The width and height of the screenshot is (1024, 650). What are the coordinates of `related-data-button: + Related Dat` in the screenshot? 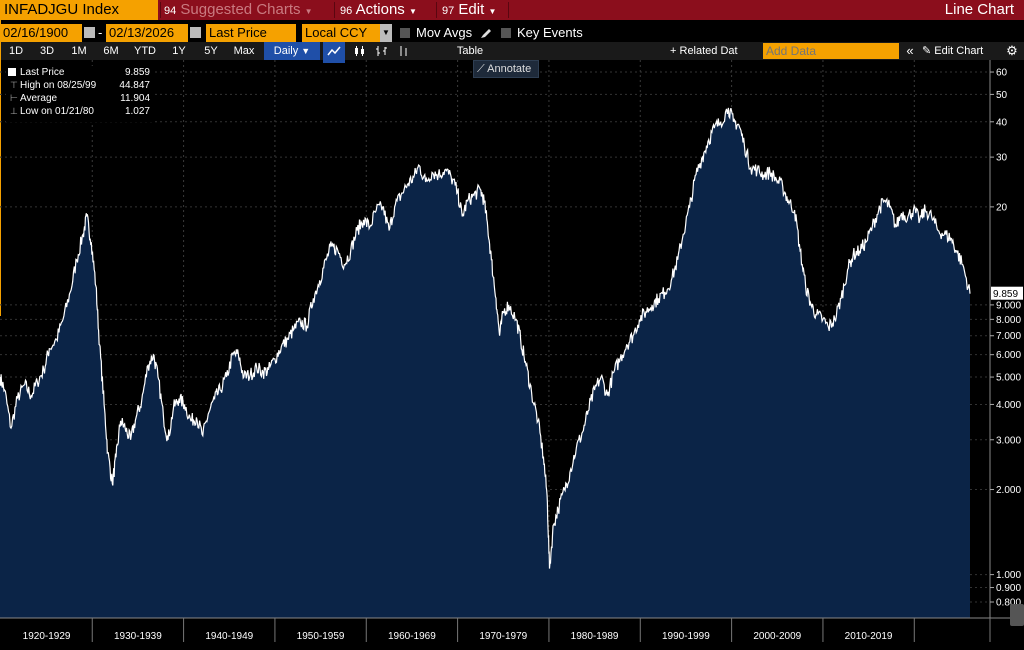 It's located at (712, 51).